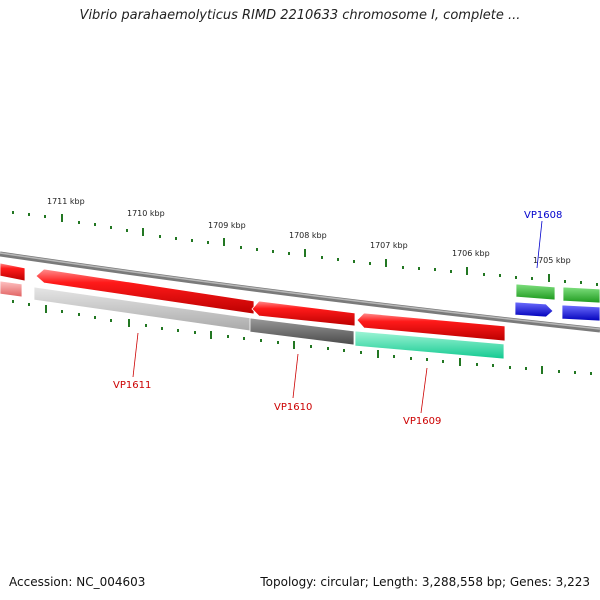 This screenshot has width=600, height=600. I want to click on gene-label-vp1610: VP1610, so click(293, 407).